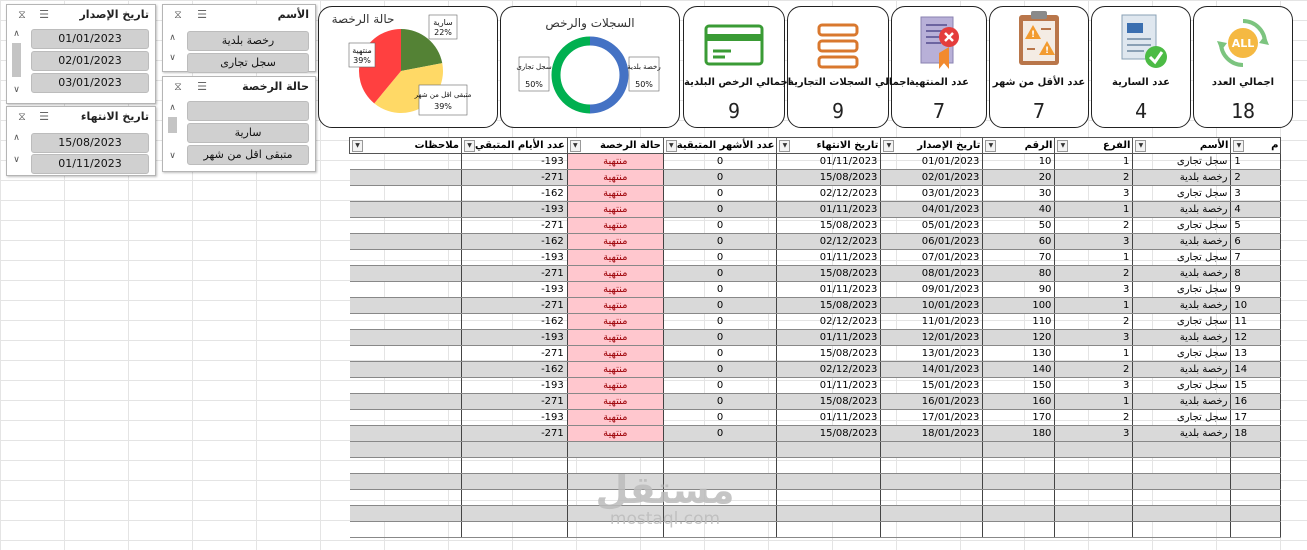 The image size is (1307, 550). I want to click on cell-expiry: 01/11/2023, so click(829, 289).